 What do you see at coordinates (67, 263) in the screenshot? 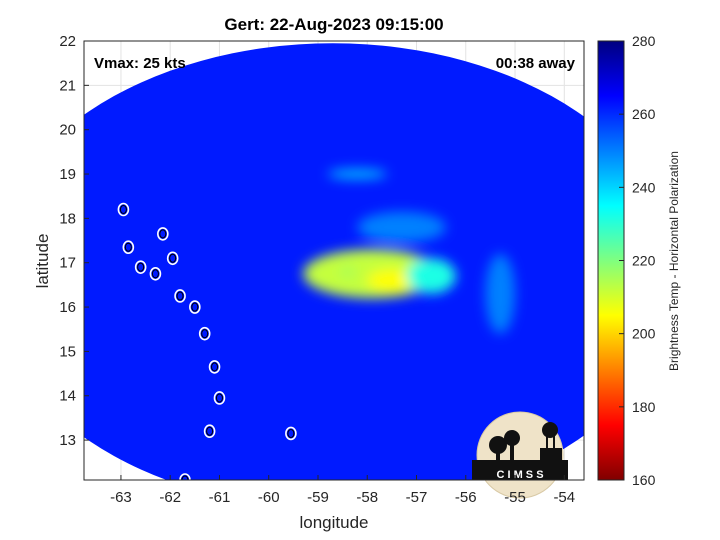
I see `y-tick-label: 17` at bounding box center [67, 263].